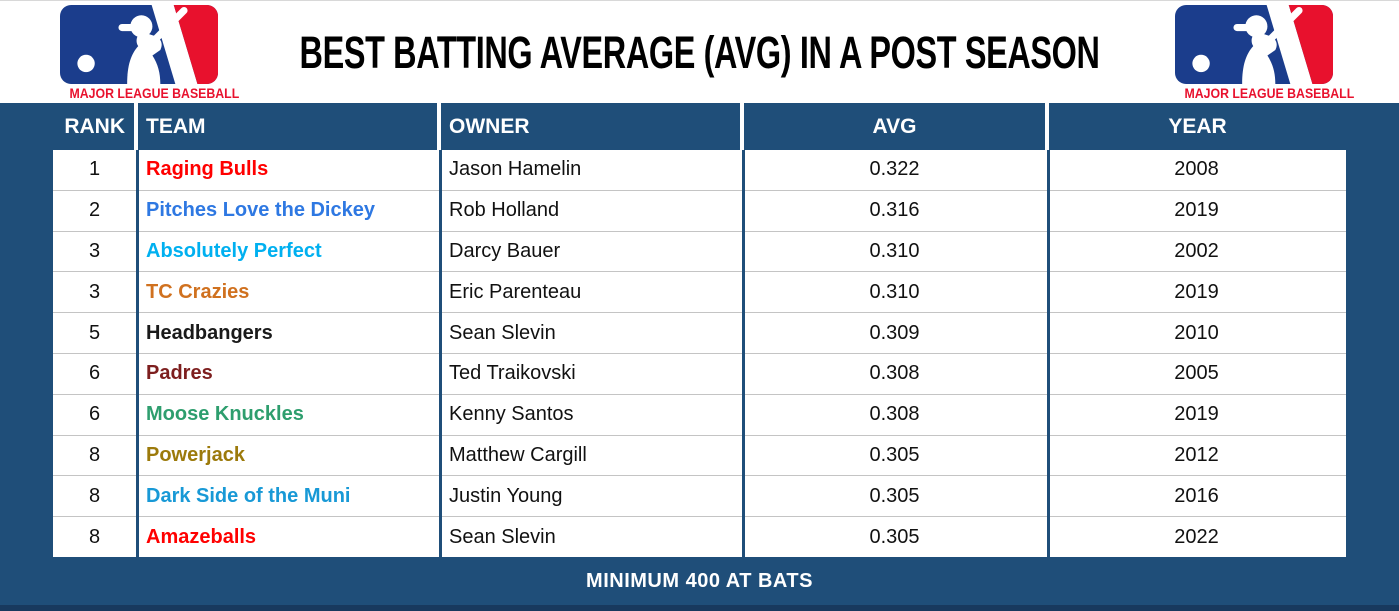 This screenshot has width=1399, height=611. Describe the element at coordinates (94, 126) in the screenshot. I see `column-header-rank: RANK` at that location.